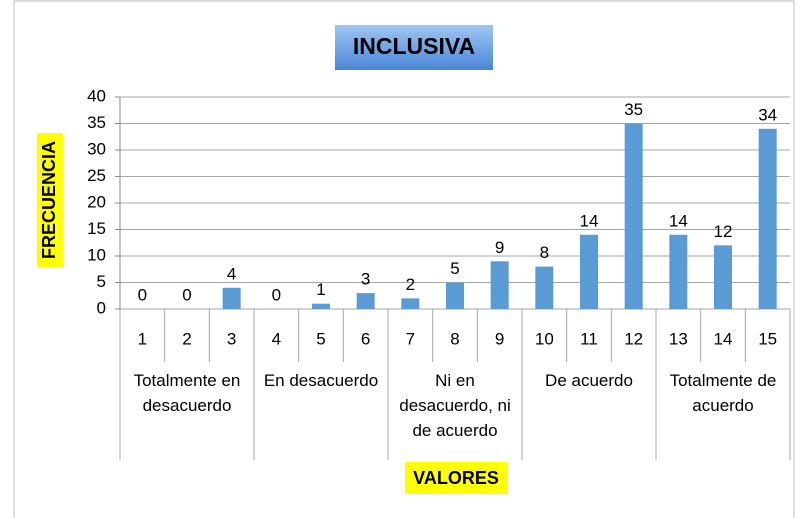  What do you see at coordinates (455, 405) in the screenshot?
I see `group-label: Ni en desacuerdo, ni de acuerdo` at bounding box center [455, 405].